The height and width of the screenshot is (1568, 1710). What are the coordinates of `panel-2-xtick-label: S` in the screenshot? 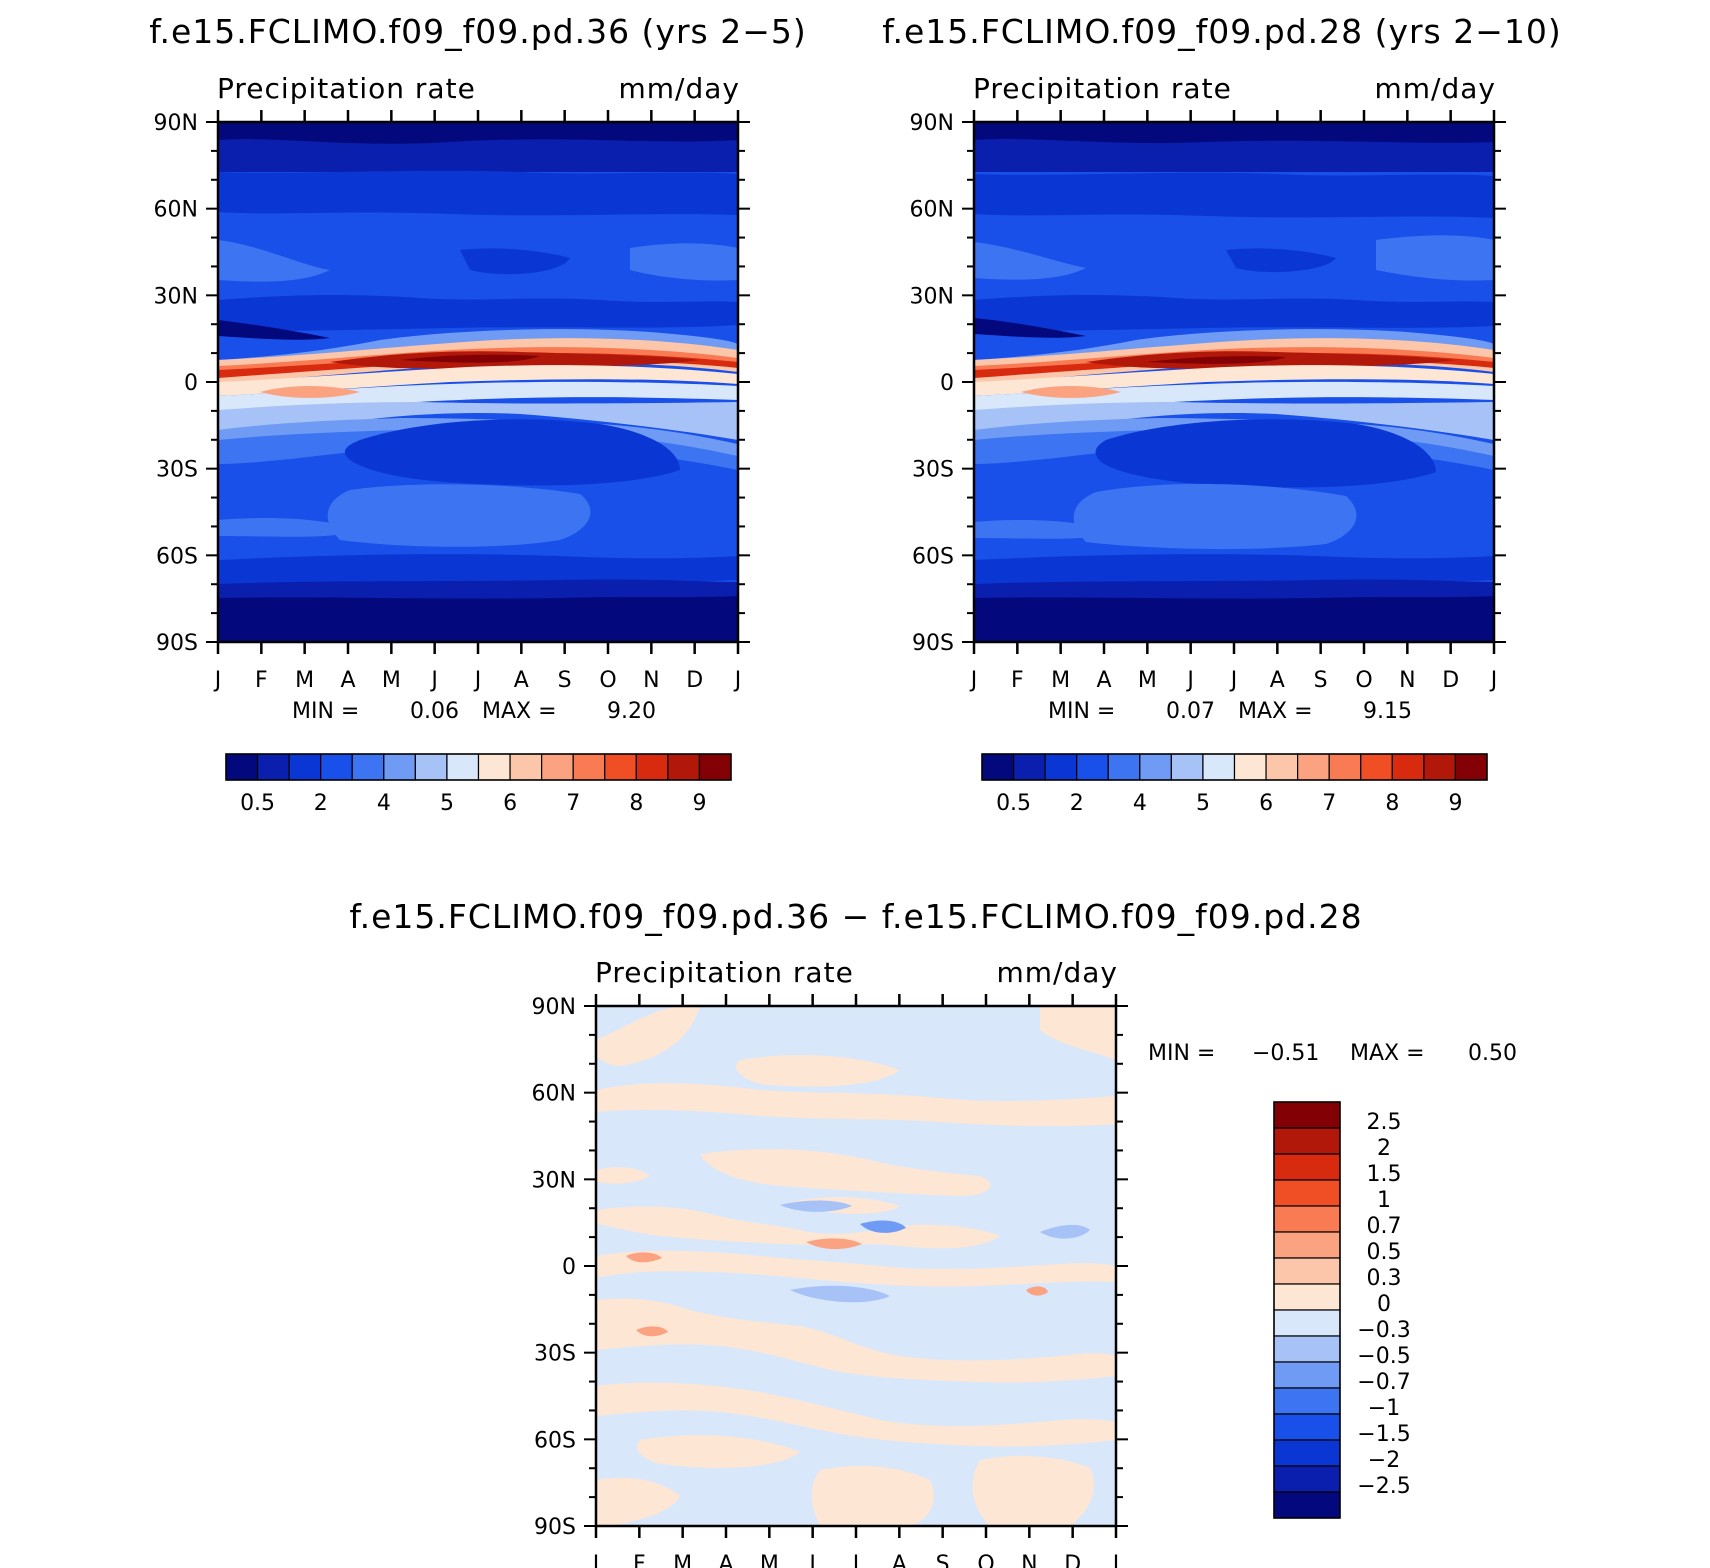 It's located at (1321, 680).